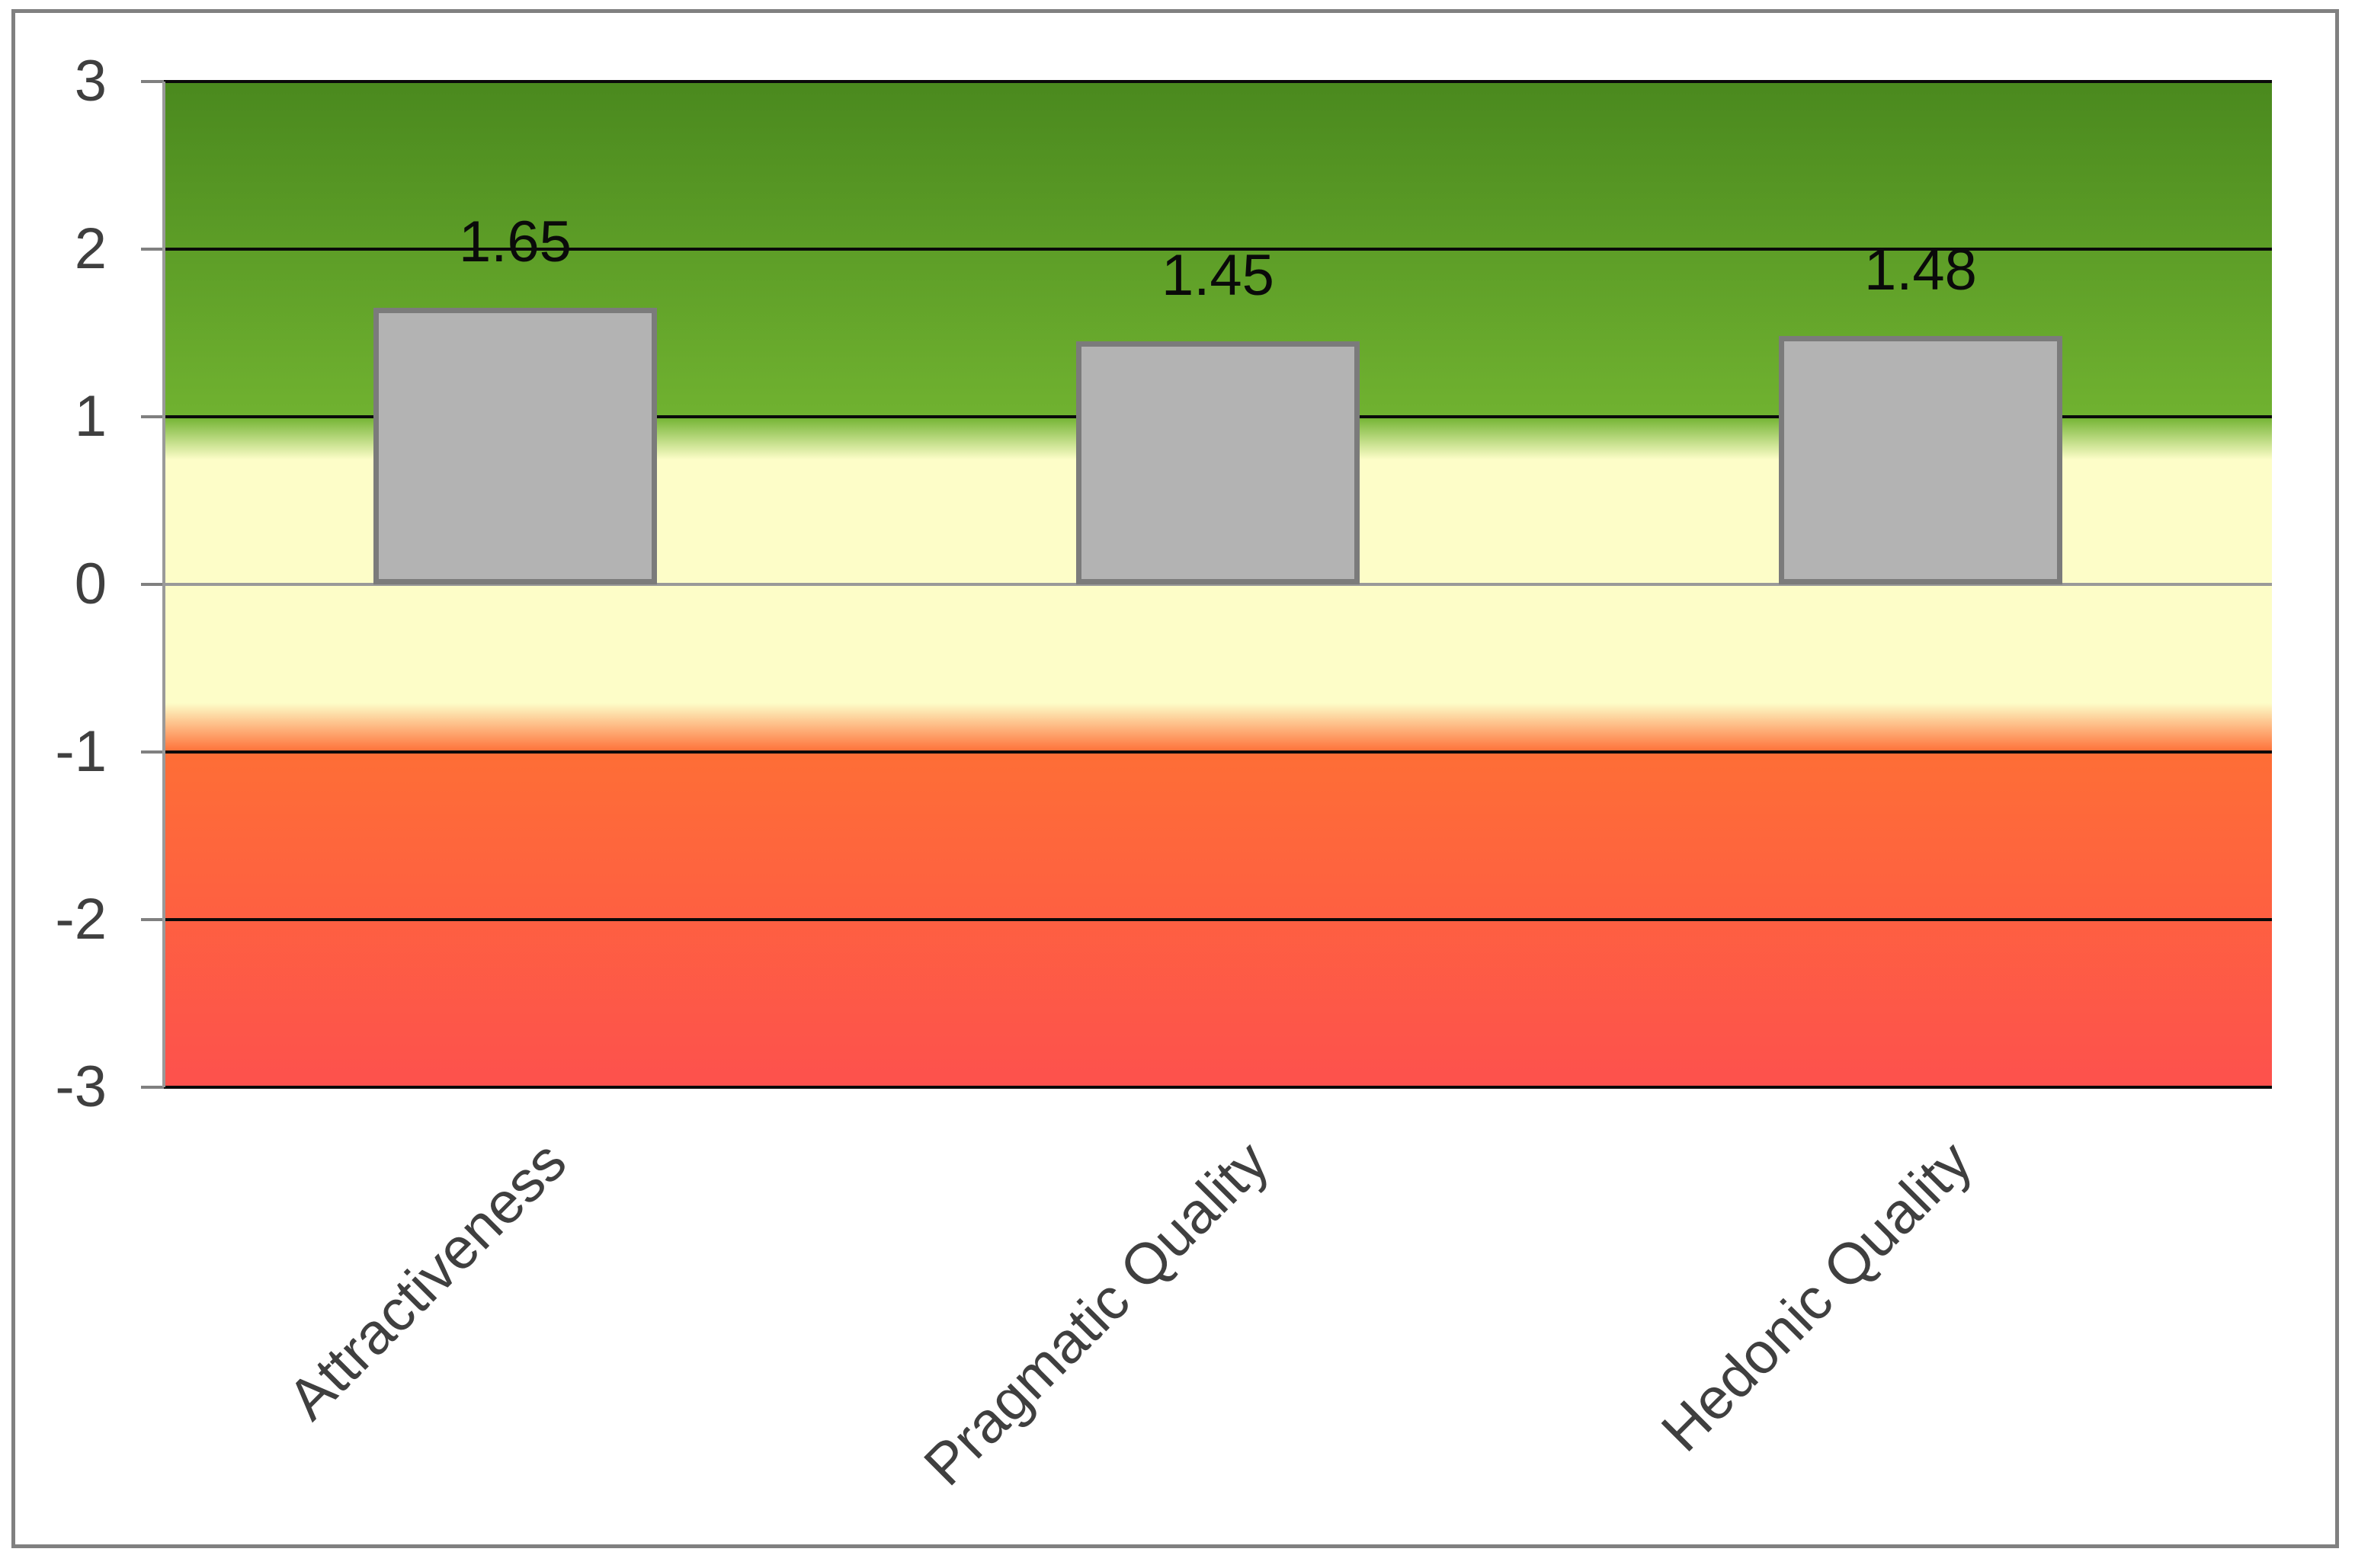  What do you see at coordinates (1218, 462) in the screenshot?
I see `bar-pragmatic-quality` at bounding box center [1218, 462].